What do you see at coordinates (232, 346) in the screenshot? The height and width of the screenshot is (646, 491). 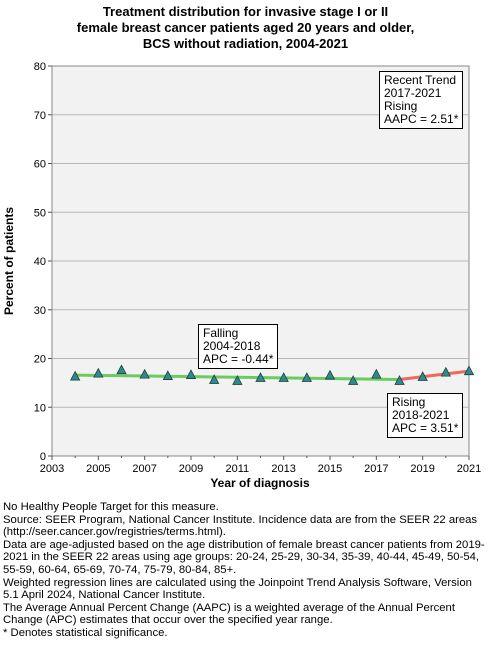 I see `callout-line: 2004-2018` at bounding box center [232, 346].